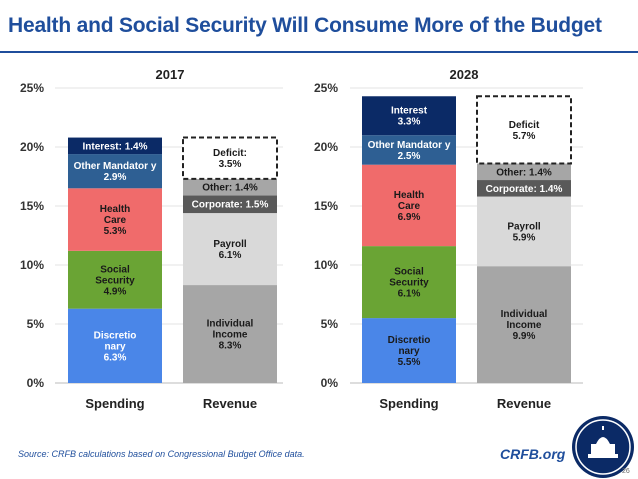 The height and width of the screenshot is (479, 638). I want to click on segment-label: 6.3%, so click(115, 357).